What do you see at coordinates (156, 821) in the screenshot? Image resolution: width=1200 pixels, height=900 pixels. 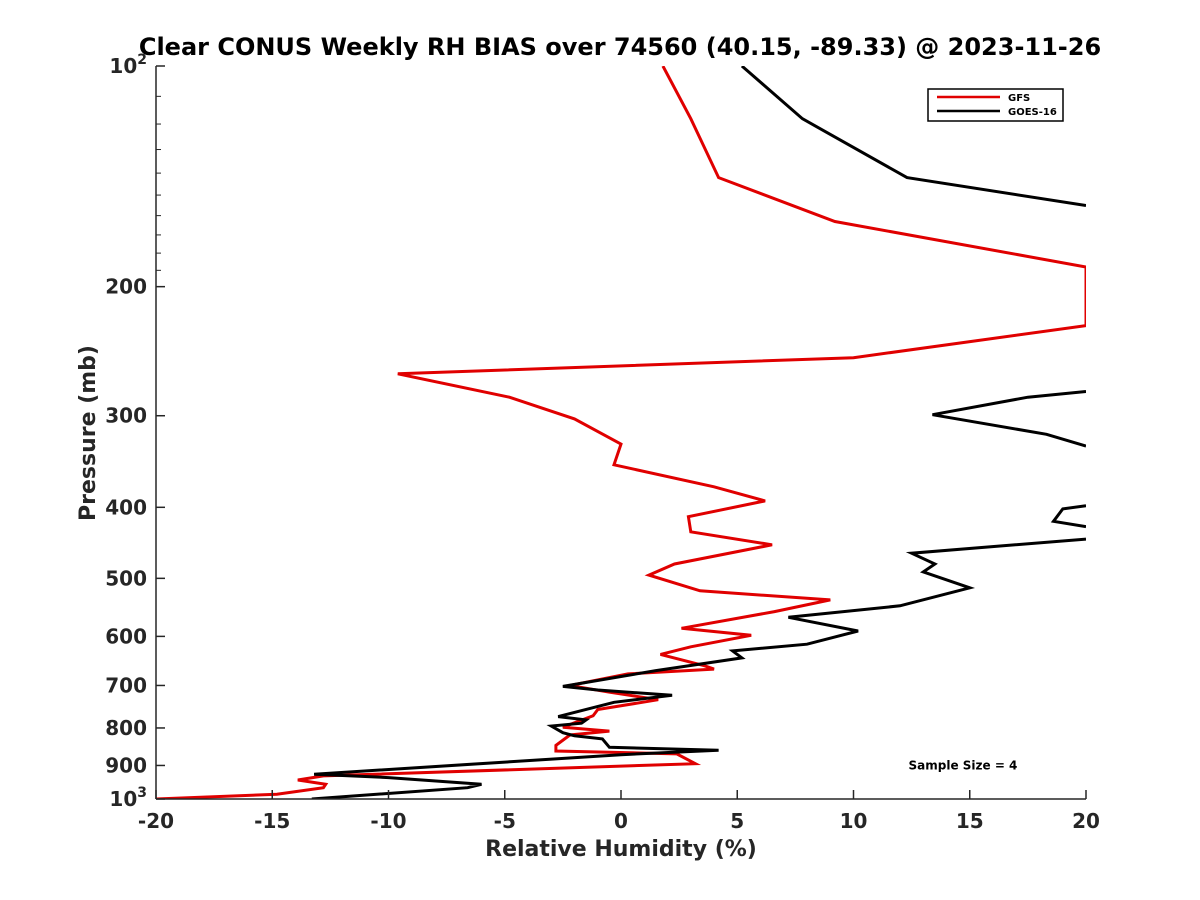 I see `x-tick-label: -20` at bounding box center [156, 821].